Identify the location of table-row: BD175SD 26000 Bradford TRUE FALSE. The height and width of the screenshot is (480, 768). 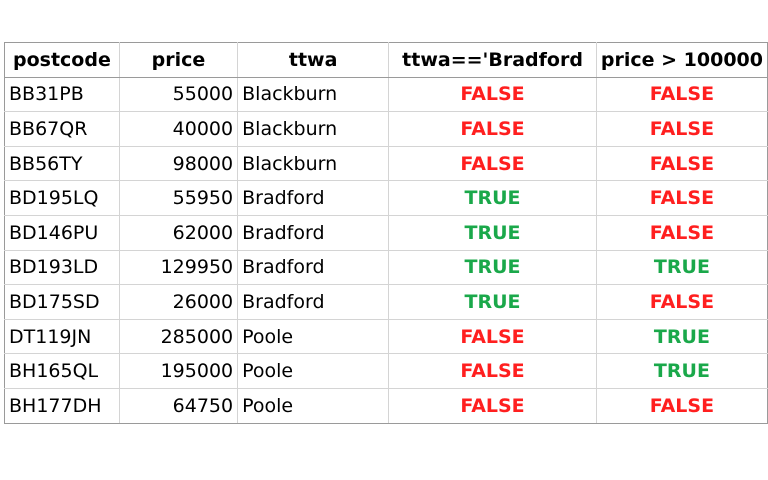
(386, 302).